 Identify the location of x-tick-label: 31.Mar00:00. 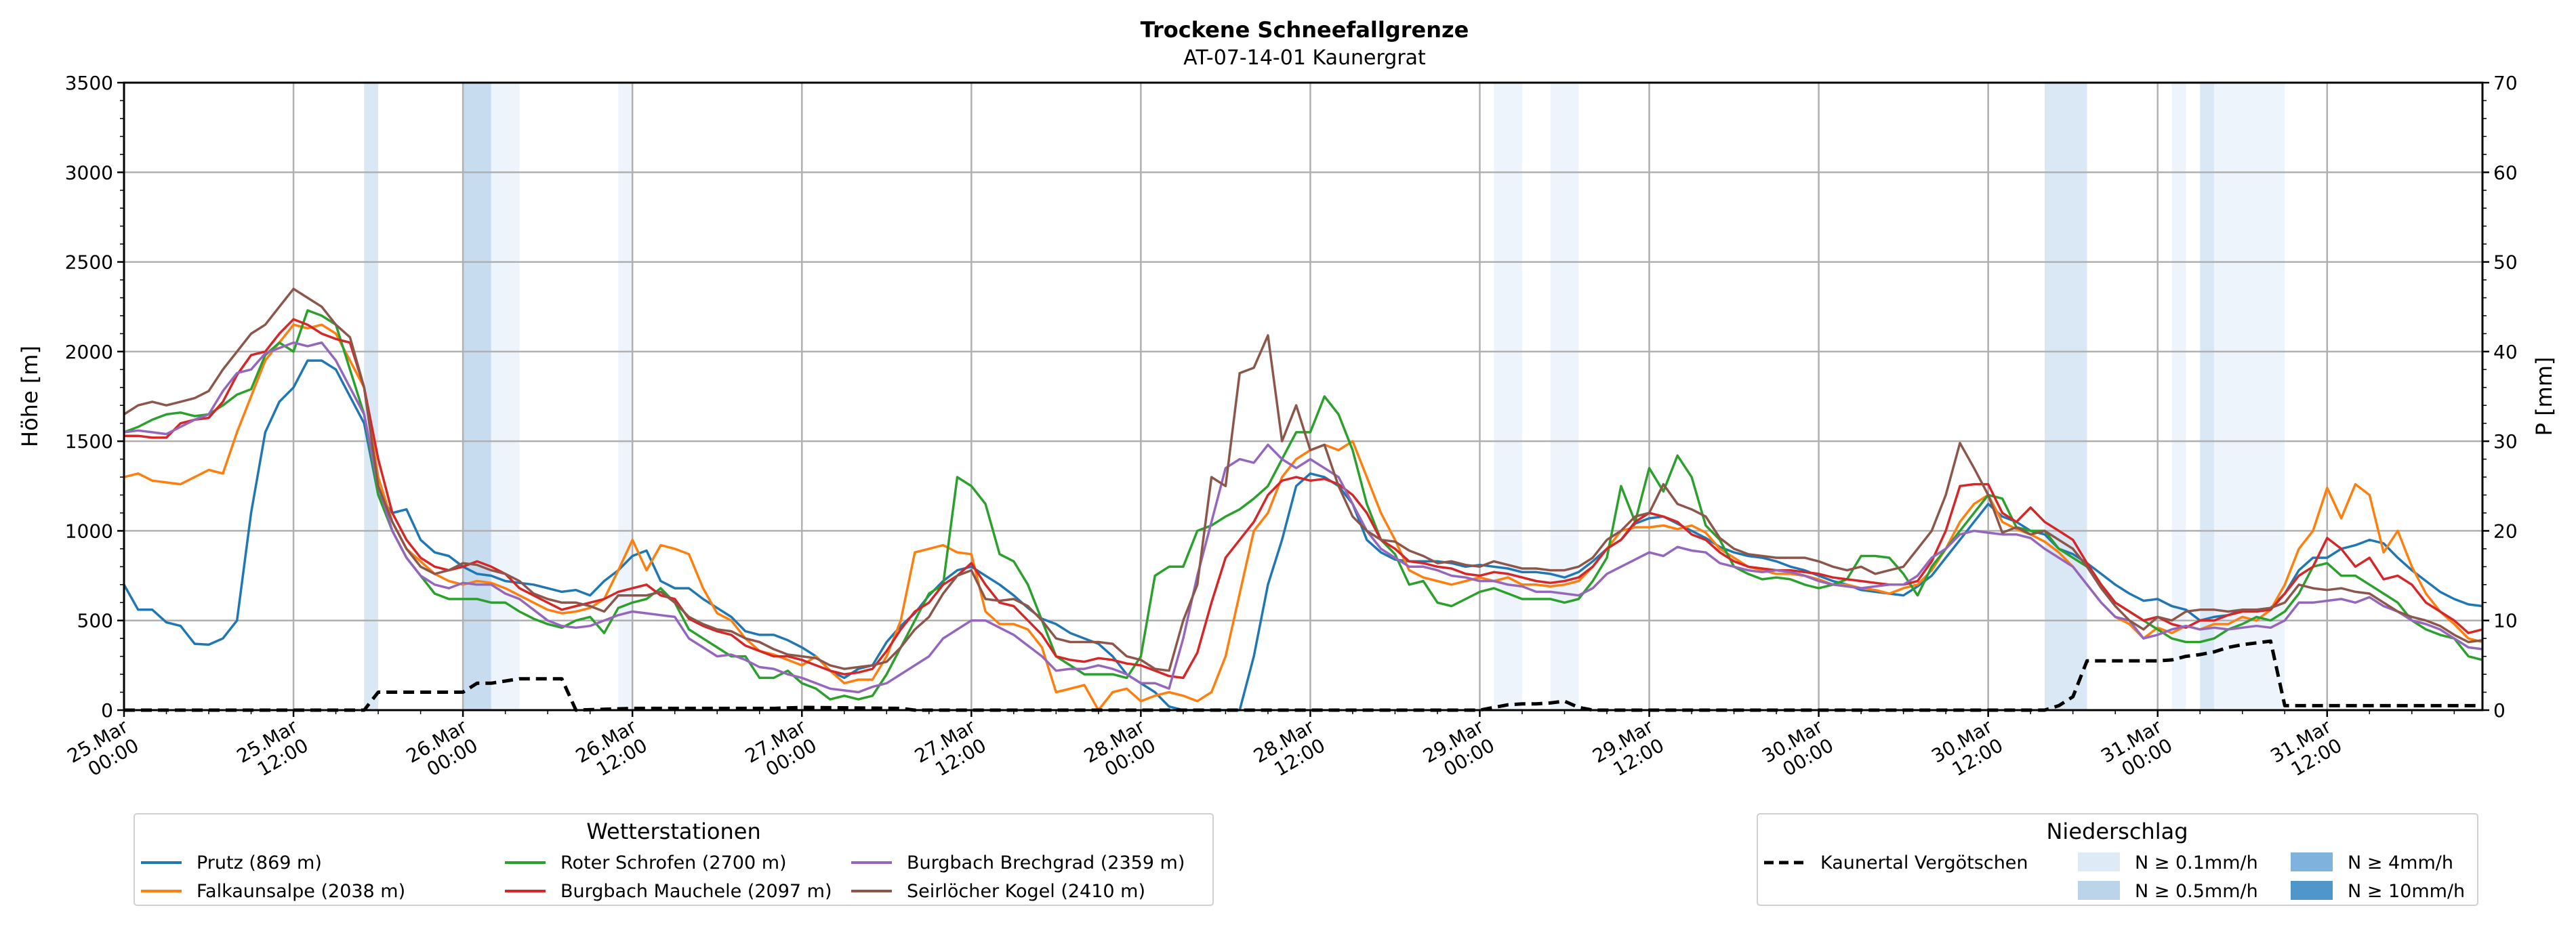
(2137, 750).